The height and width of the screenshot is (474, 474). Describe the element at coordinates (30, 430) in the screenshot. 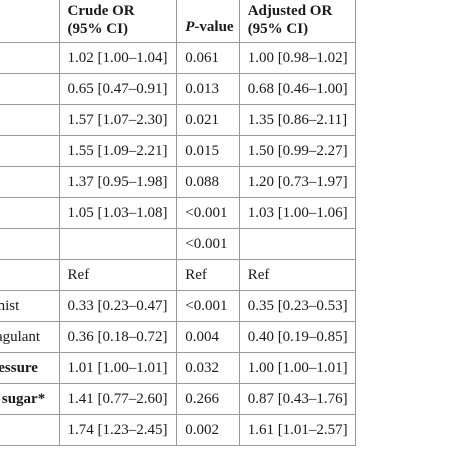

I see `cell-variable: INR > 1.03` at that location.